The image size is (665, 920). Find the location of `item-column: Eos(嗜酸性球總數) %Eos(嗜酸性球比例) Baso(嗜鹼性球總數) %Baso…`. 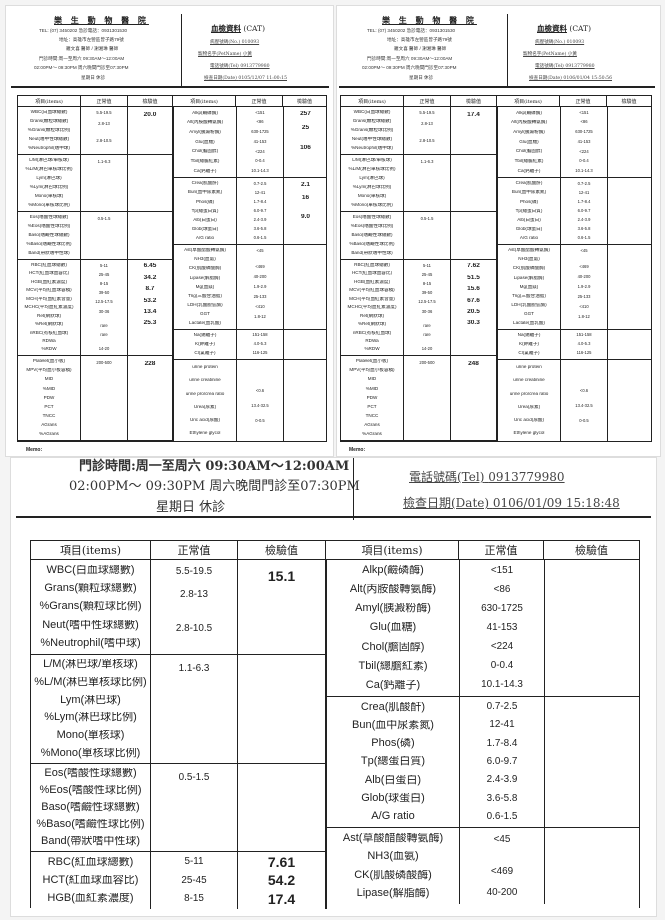

item-column: Eos(嗜酸性球總數) %Eos(嗜酸性球比例) Baso(嗜鹼性球總數) %Baso… is located at coordinates (91, 807).